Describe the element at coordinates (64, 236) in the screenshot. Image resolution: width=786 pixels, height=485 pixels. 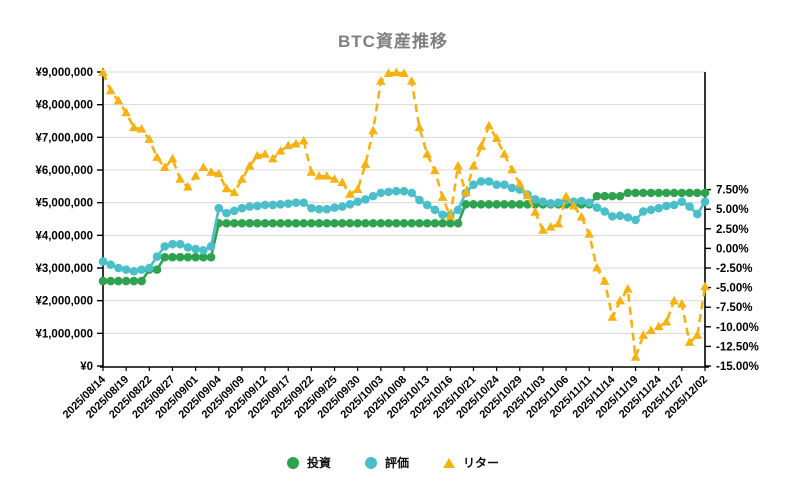
I see `y-left-tick-label: ¥4,000,000` at that location.